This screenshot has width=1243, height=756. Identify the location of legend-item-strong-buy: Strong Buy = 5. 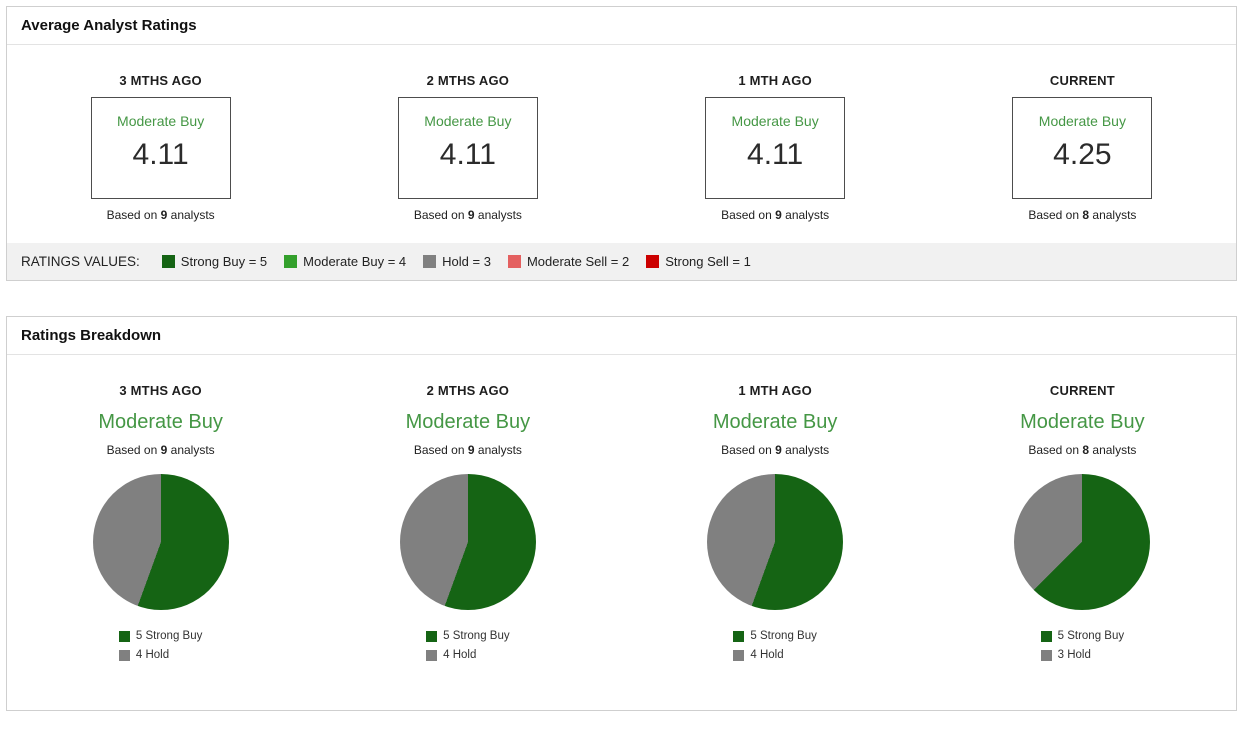
(214, 261).